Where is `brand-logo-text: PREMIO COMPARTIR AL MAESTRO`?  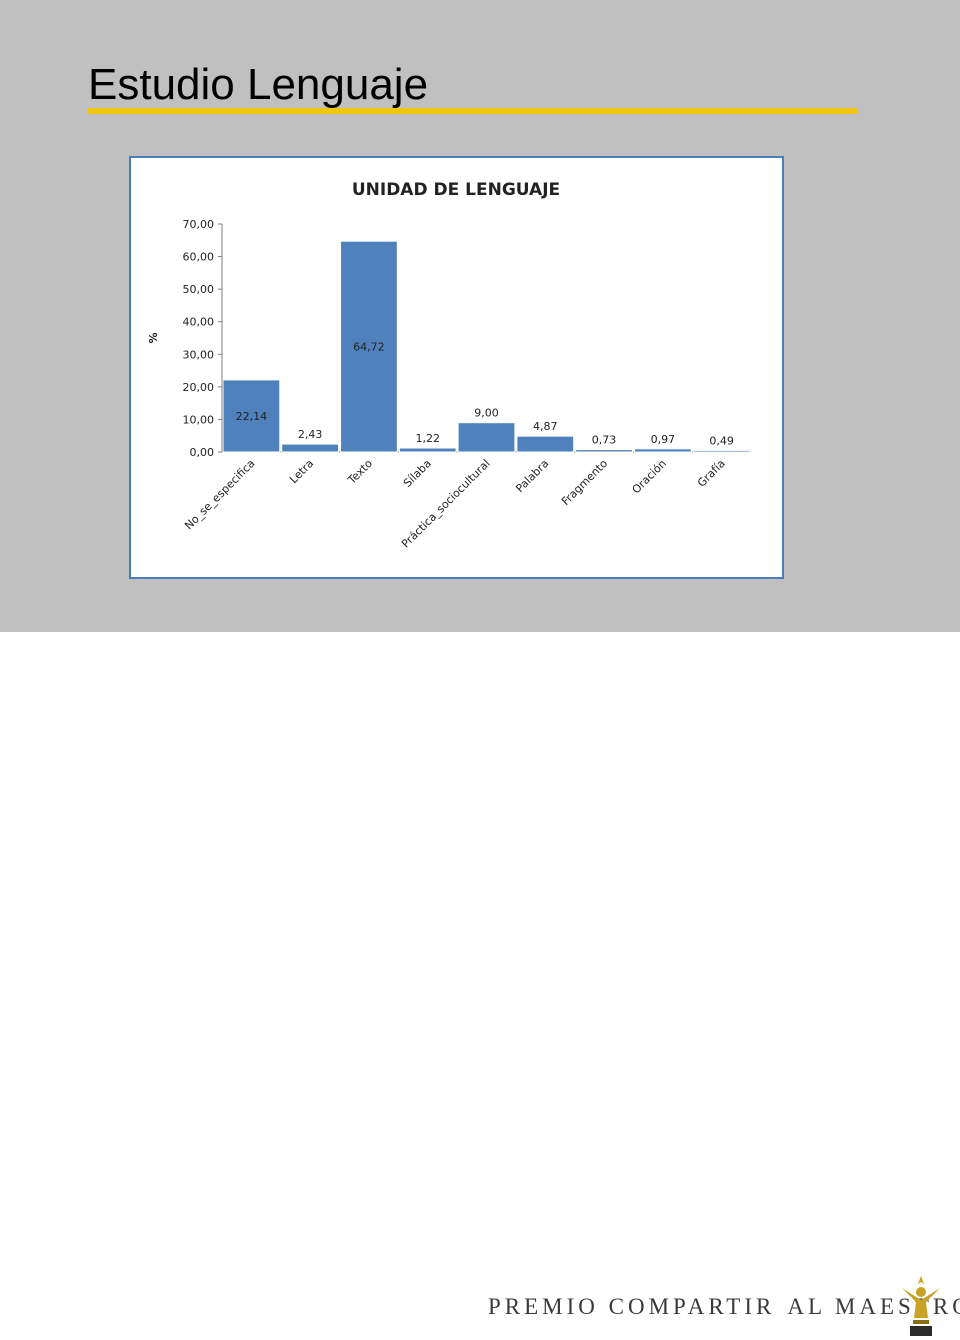
brand-logo-text: PREMIO COMPARTIR AL MAESTRO is located at coordinates (724, 1307).